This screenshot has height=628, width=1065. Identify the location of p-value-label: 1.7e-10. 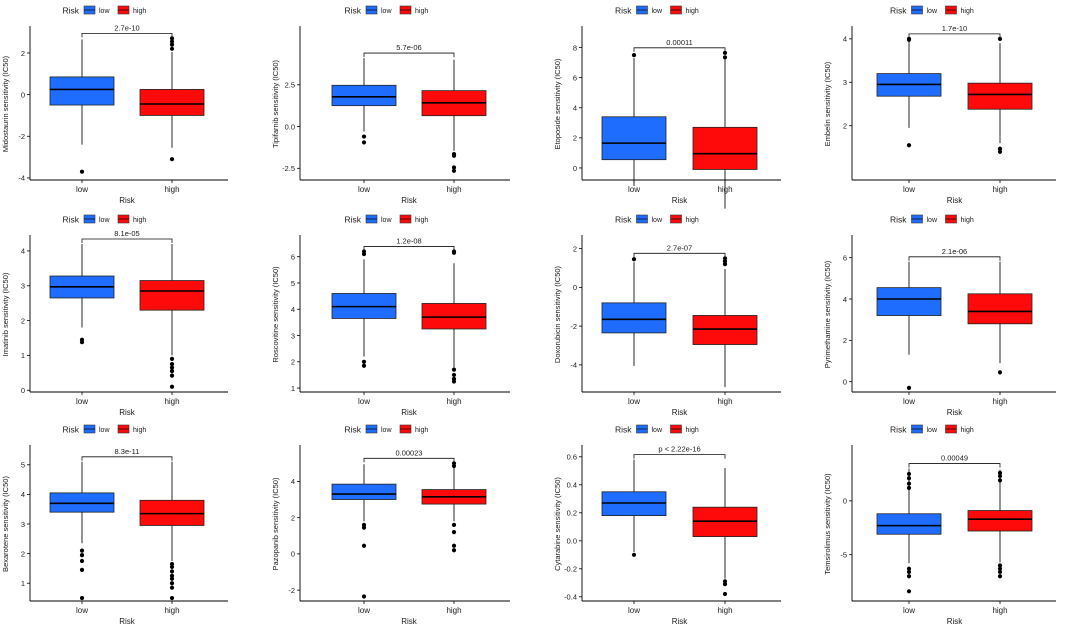
(954, 28).